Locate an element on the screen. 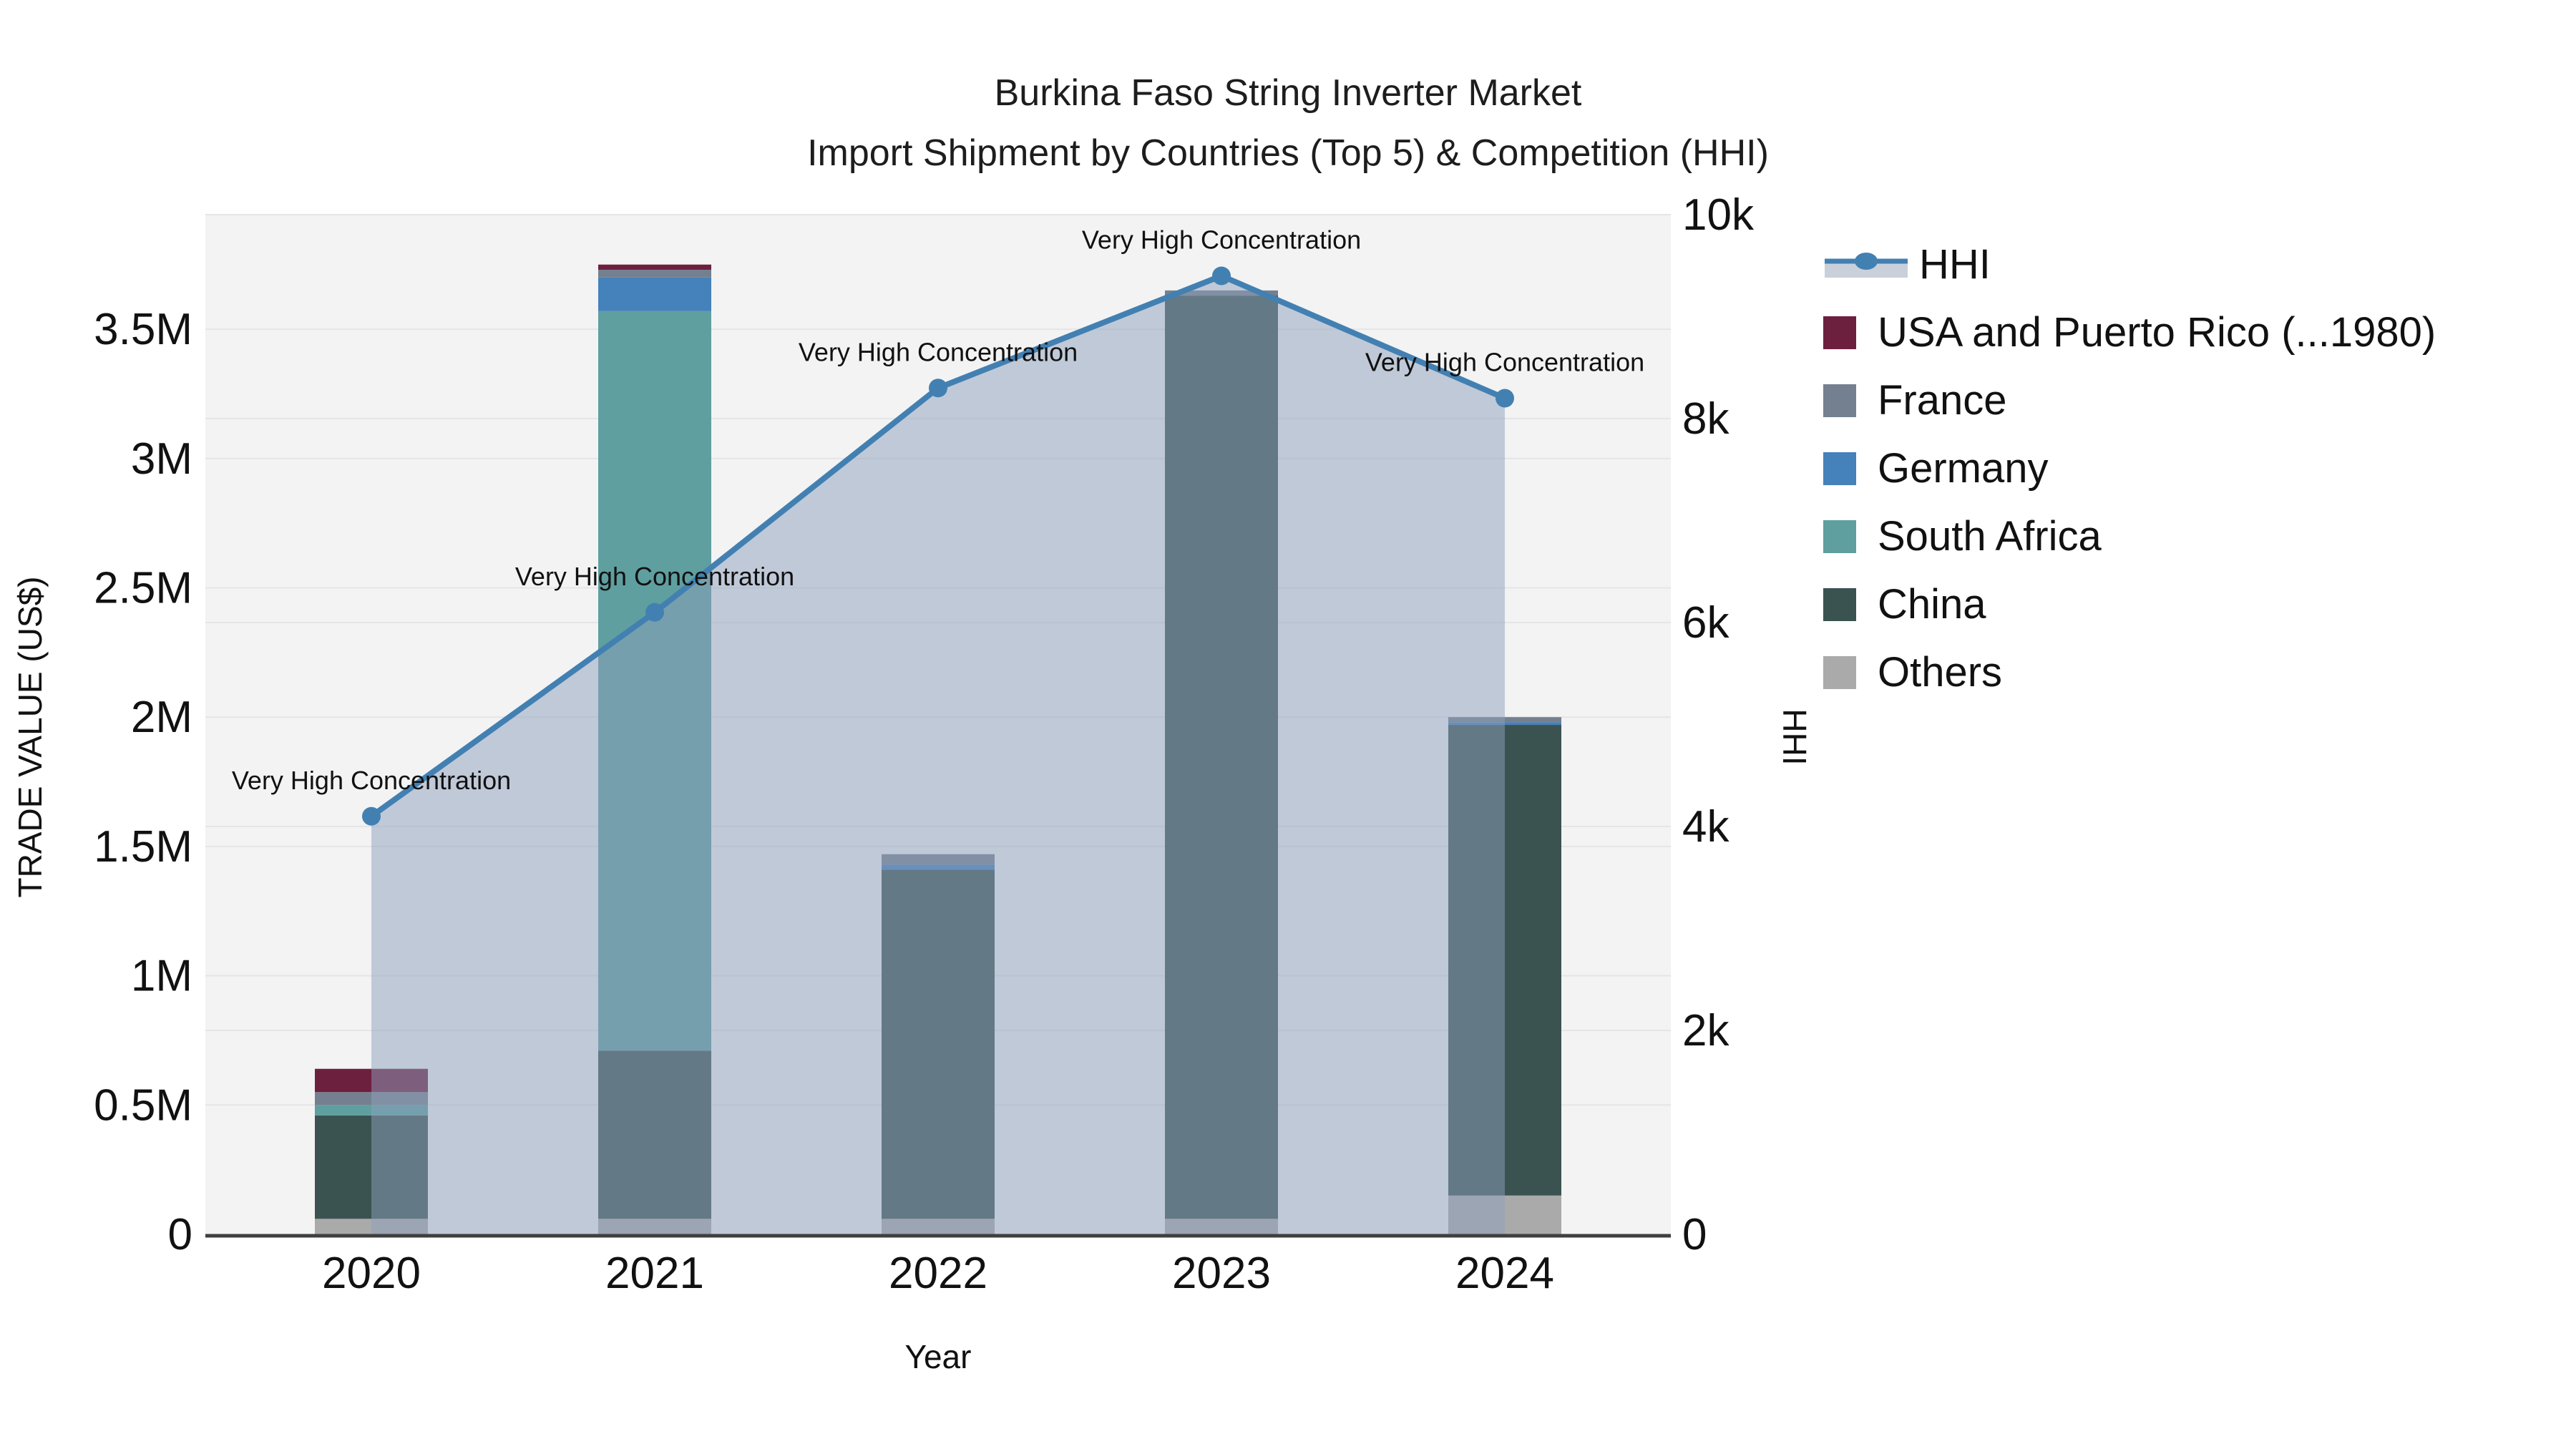 Image resolution: width=2576 pixels, height=1449 pixels. hhi-line-legend-glyph is located at coordinates (1866, 265).